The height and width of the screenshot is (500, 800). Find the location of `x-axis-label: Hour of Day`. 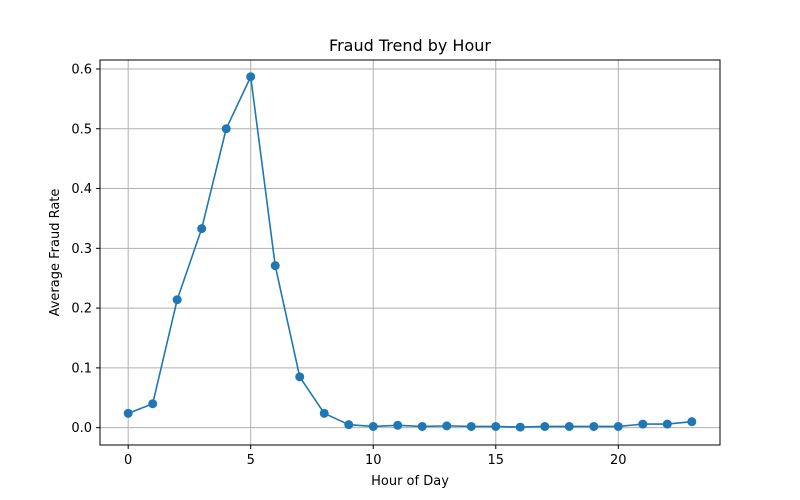

x-axis-label: Hour of Day is located at coordinates (410, 481).